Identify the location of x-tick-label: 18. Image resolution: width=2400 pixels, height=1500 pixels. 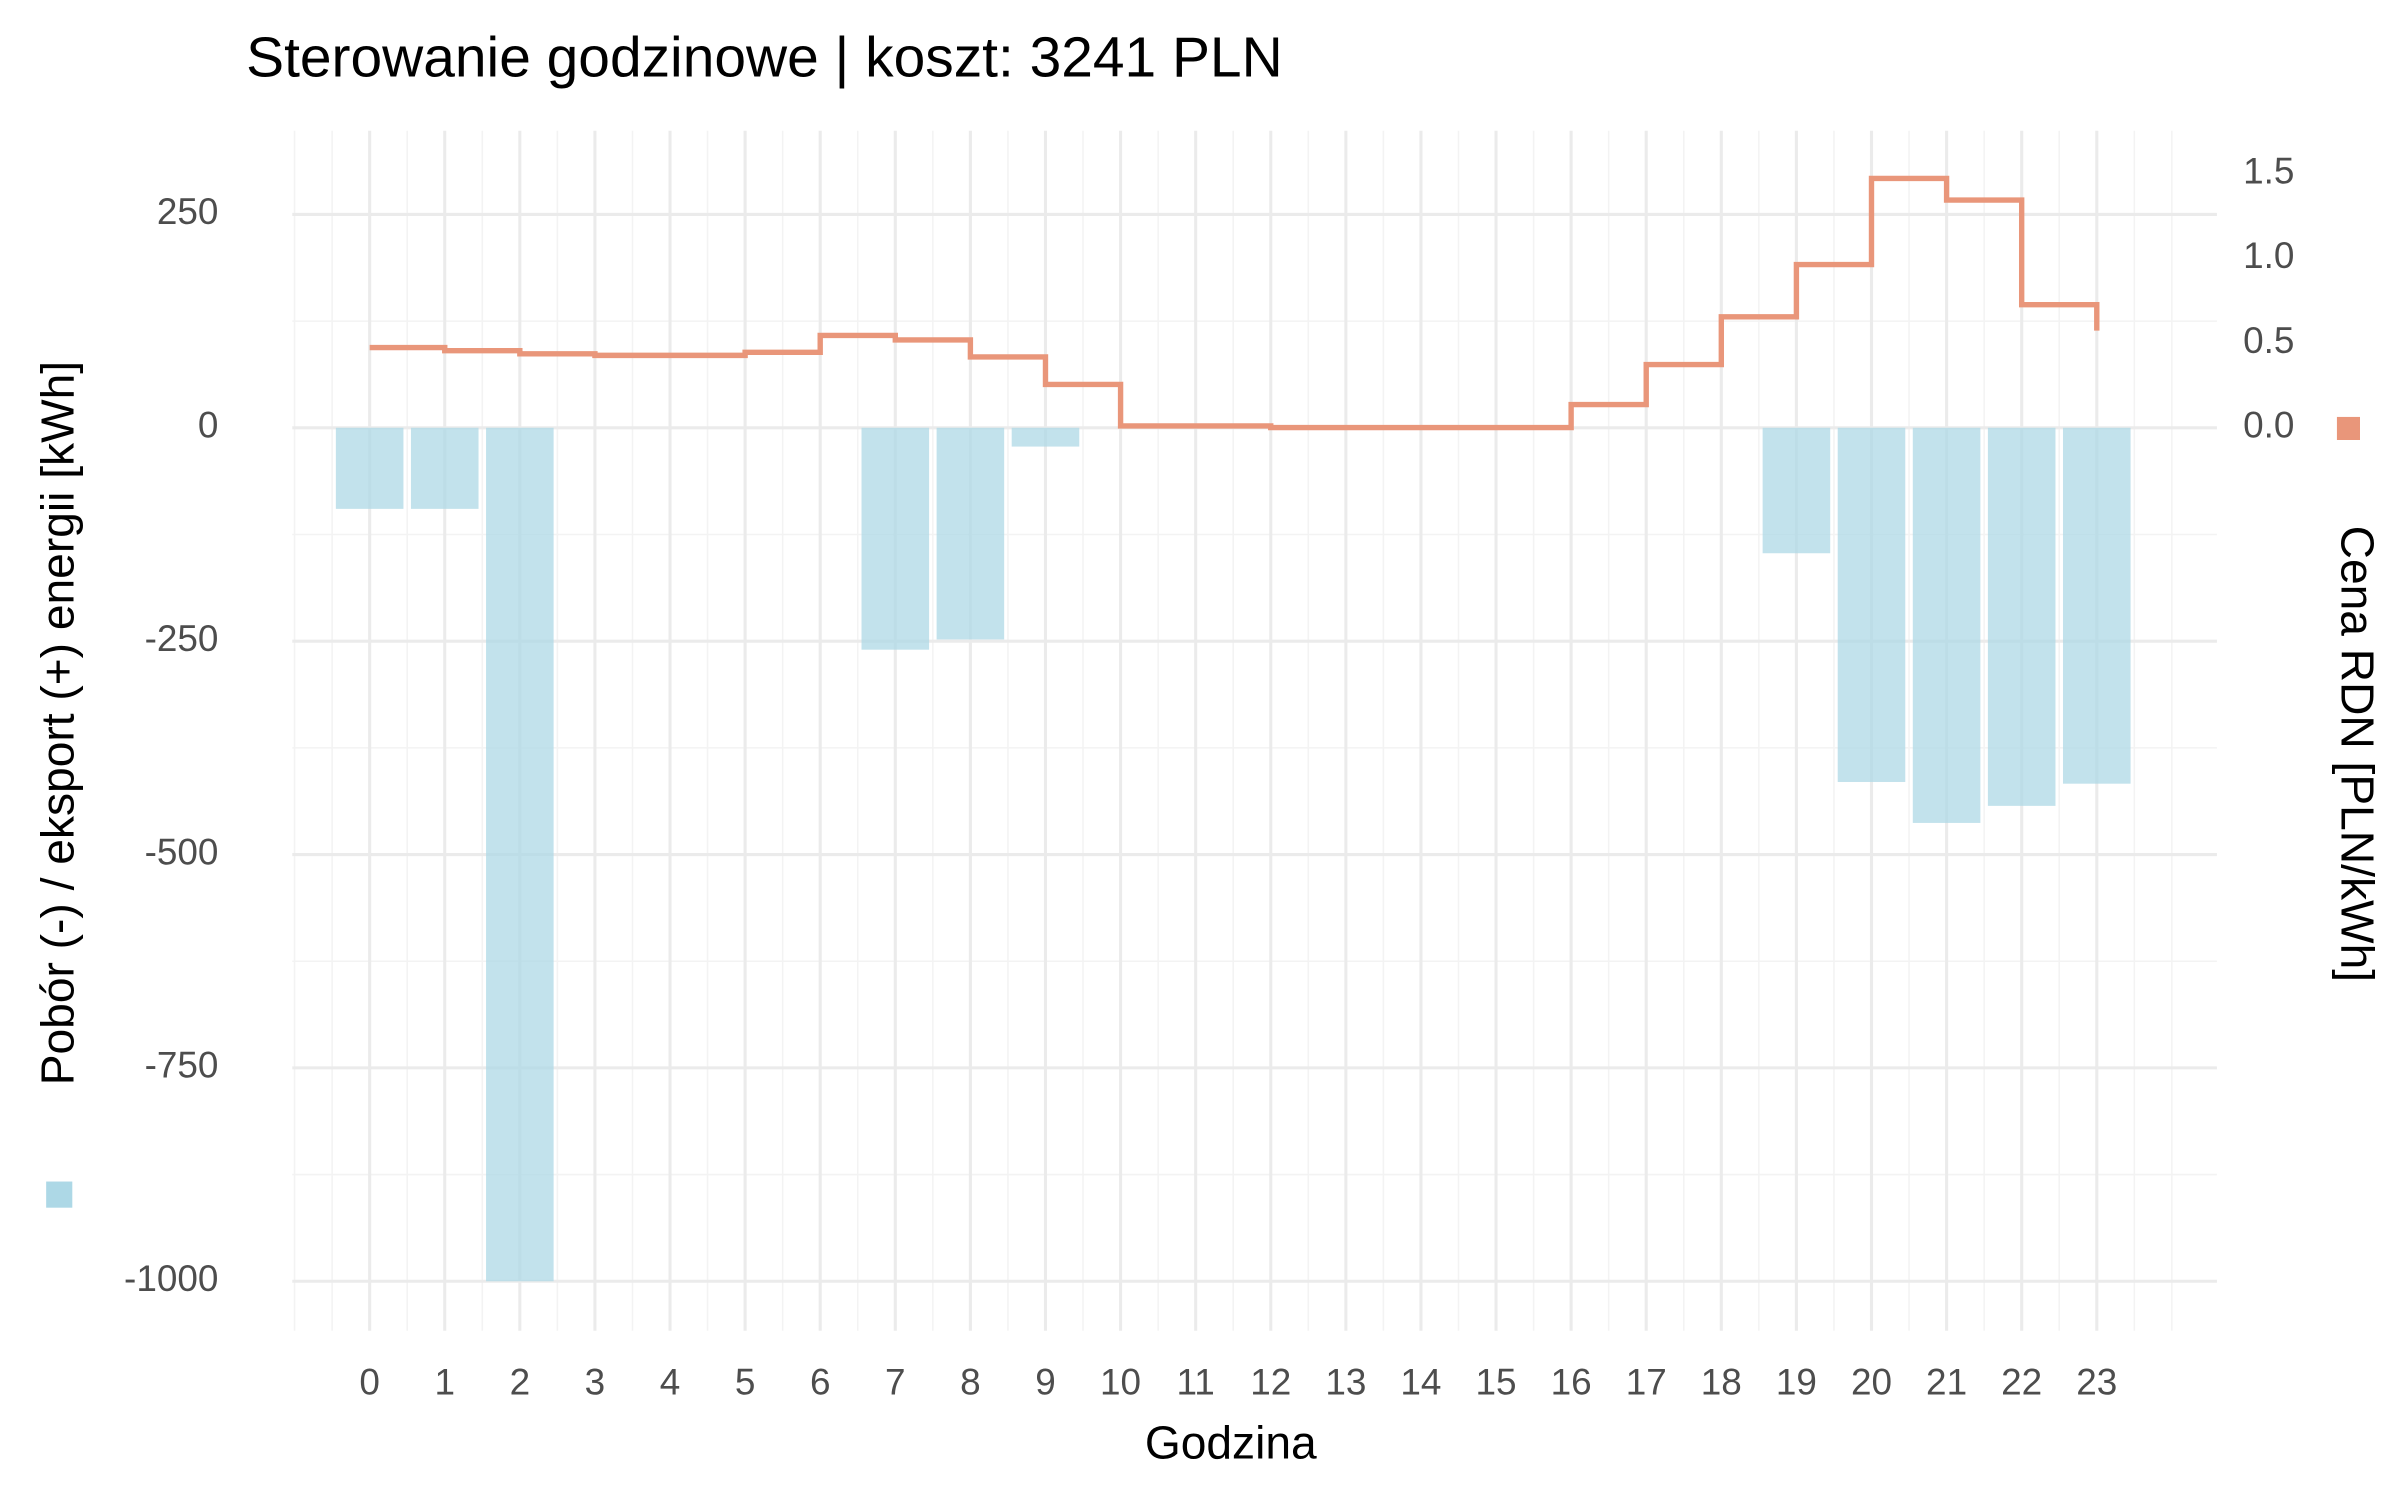
(1721, 1381).